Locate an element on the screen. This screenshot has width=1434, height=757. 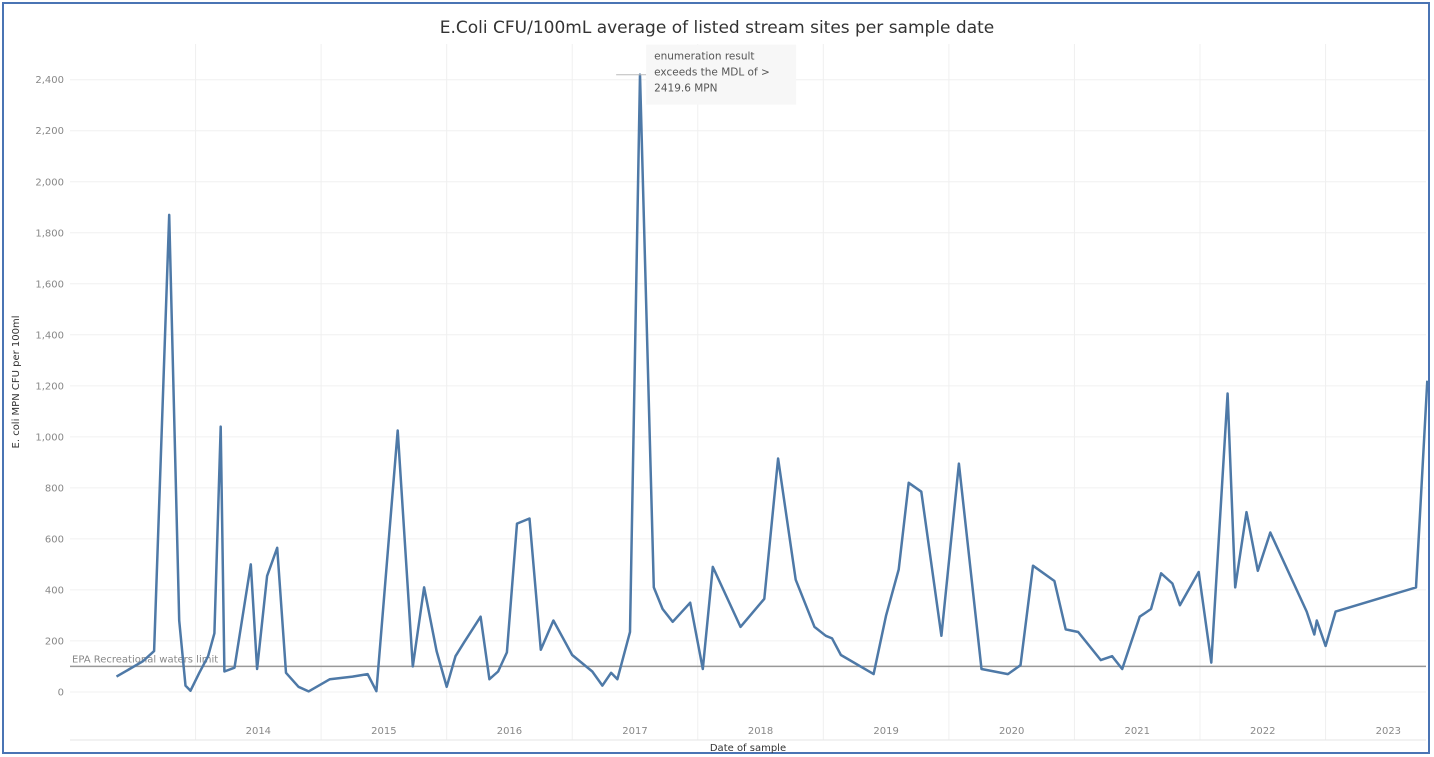
y-tick-label: 2,200 is located at coordinates (49, 131).